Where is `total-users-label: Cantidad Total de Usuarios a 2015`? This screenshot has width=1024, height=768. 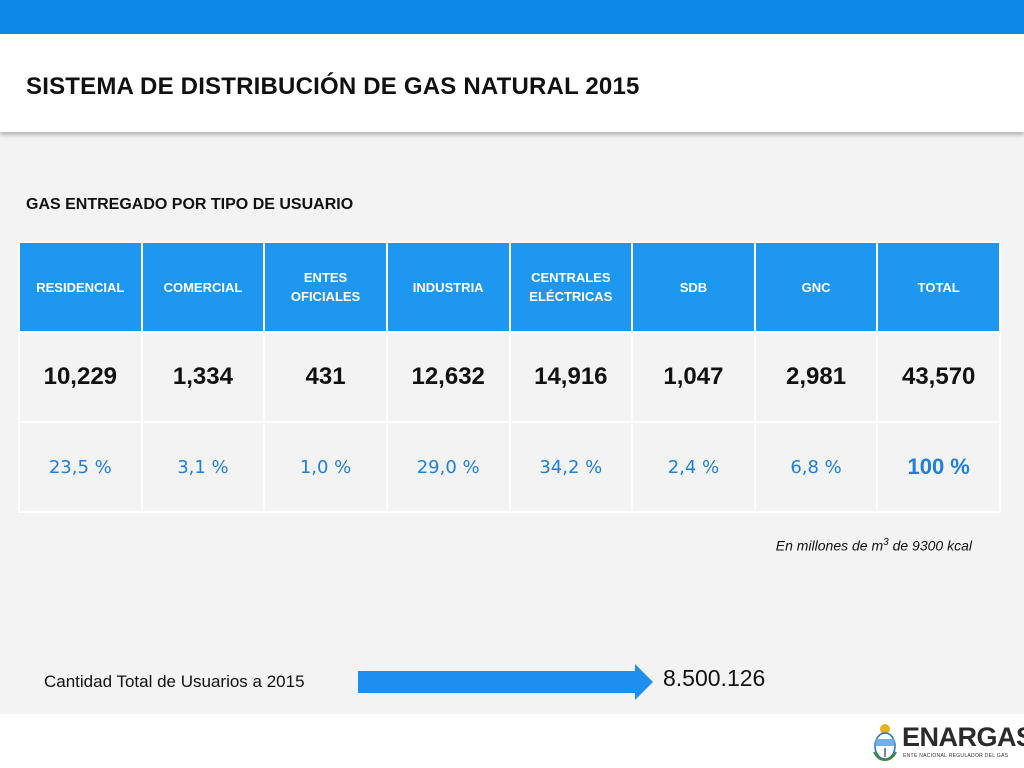
total-users-label: Cantidad Total de Usuarios a 2015 is located at coordinates (174, 681).